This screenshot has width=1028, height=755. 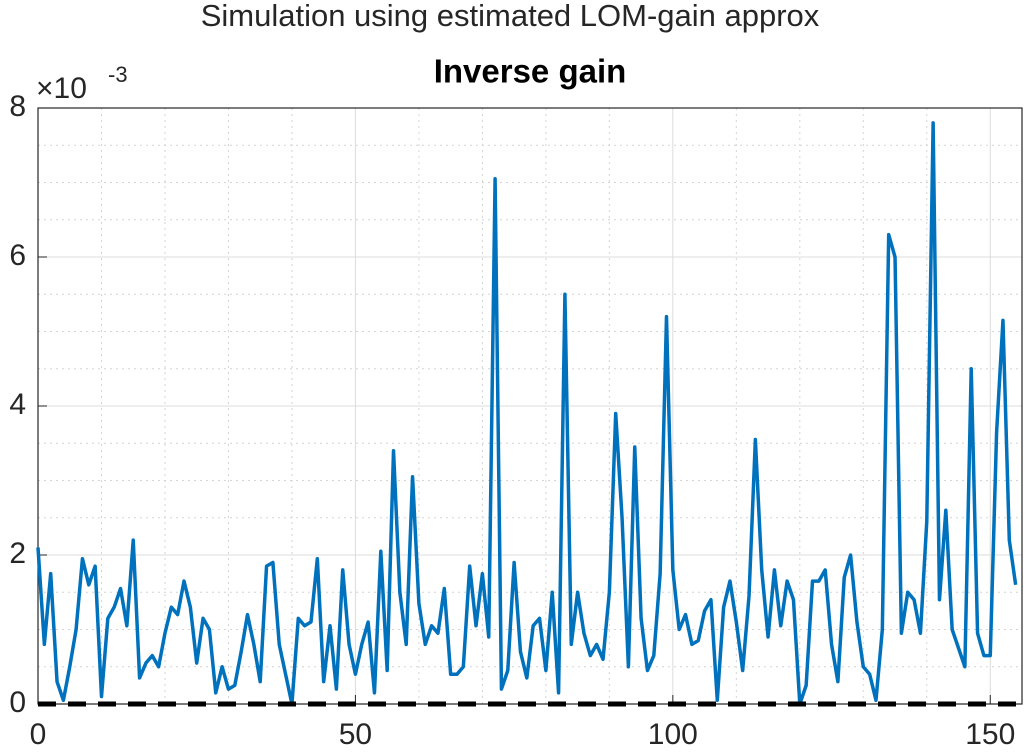 I want to click on y-exponent: -3, so click(x=118, y=74).